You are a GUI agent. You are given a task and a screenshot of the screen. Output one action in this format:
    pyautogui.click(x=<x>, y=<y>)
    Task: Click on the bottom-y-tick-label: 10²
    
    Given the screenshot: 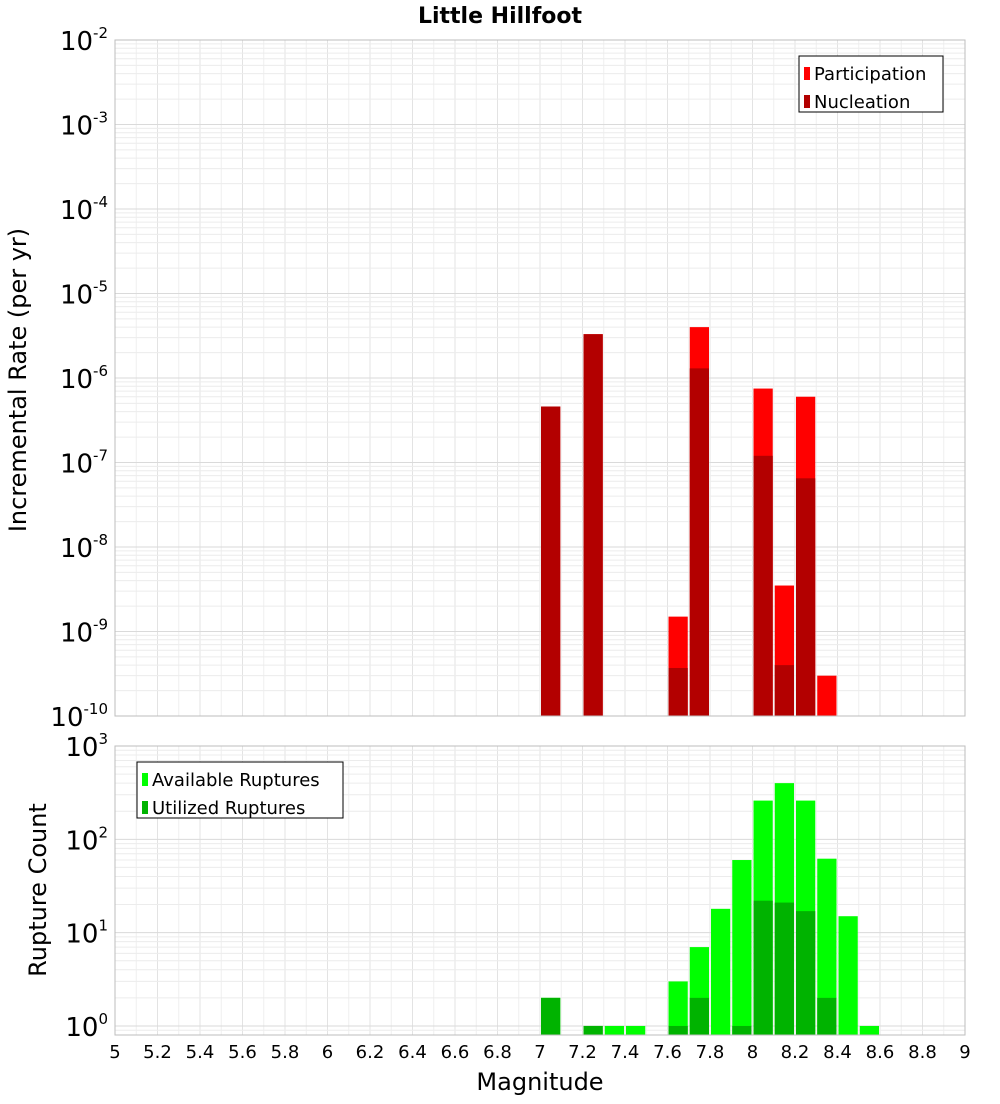 What is the action you would take?
    pyautogui.click(x=86, y=839)
    